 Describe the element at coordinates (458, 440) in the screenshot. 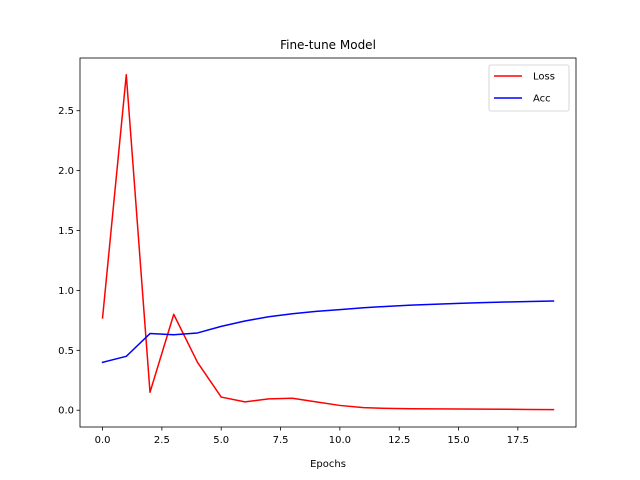

I see `x-tick-label: 15.0` at that location.